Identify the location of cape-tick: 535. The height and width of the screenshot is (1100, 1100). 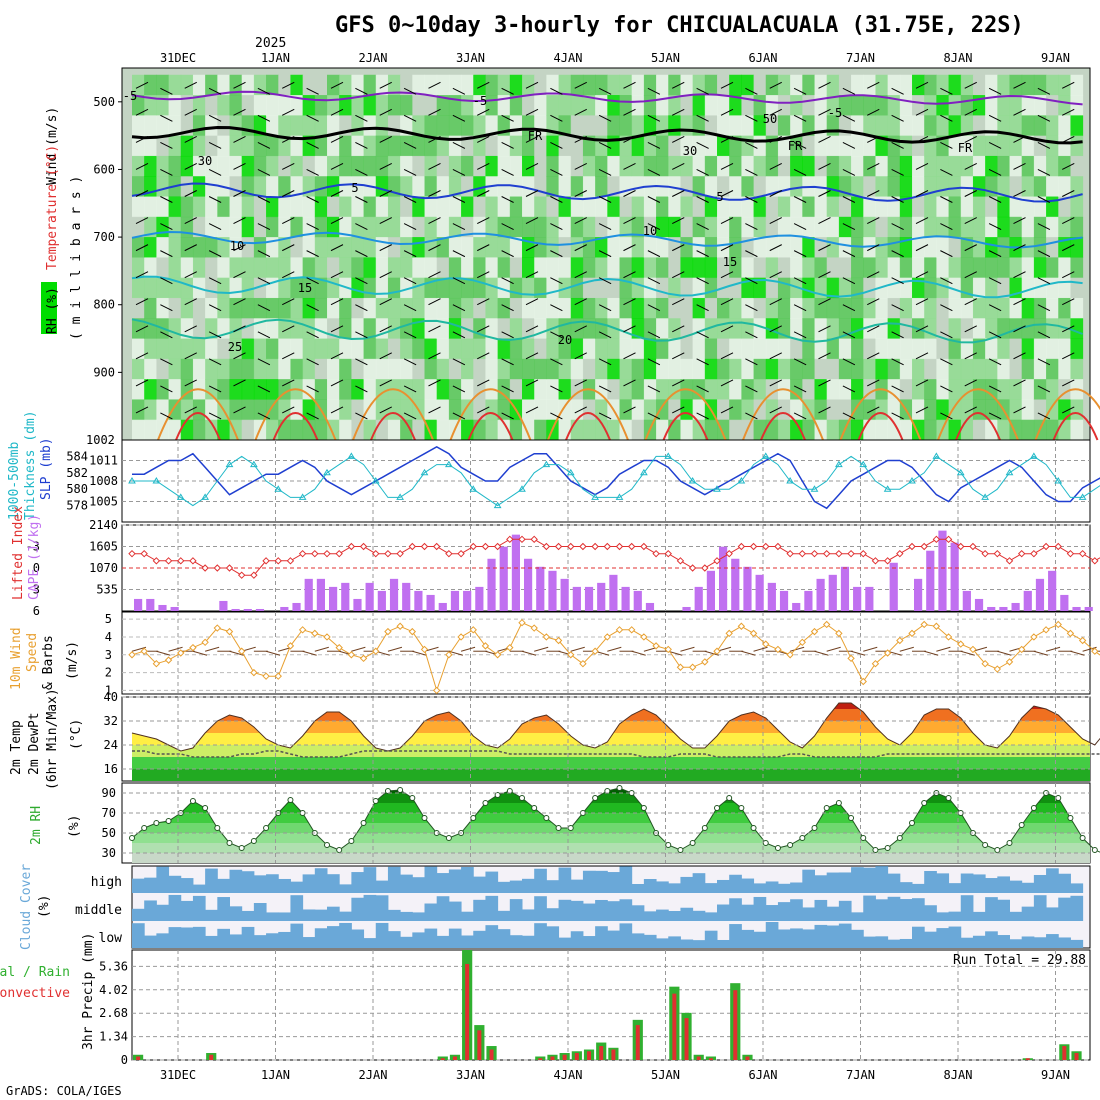
(107, 590).